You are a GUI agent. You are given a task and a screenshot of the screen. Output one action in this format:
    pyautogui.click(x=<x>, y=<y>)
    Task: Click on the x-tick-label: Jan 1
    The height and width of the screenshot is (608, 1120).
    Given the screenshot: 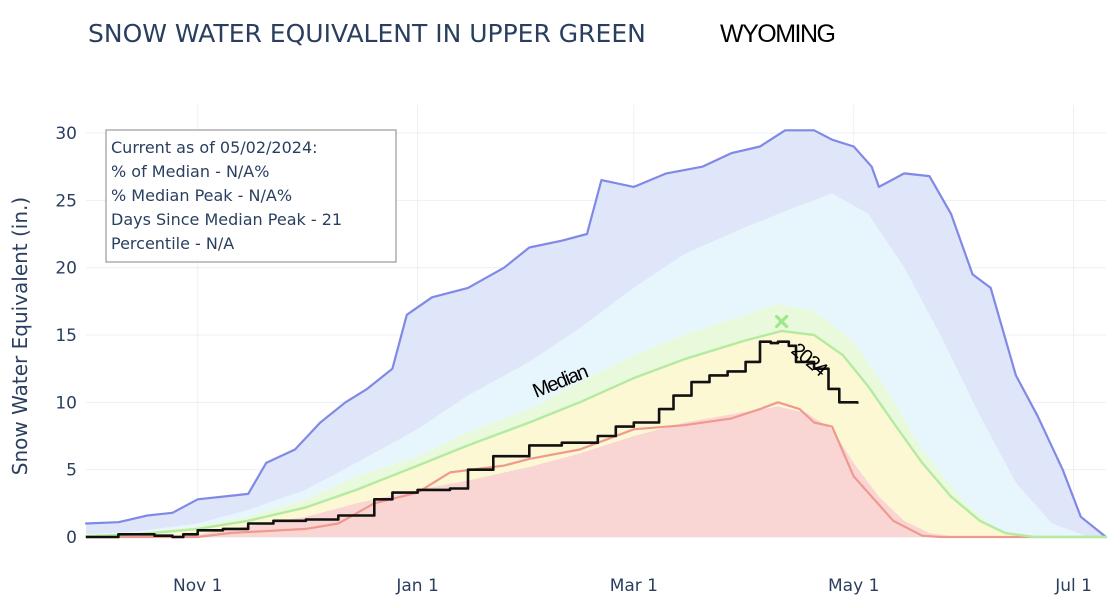 What is the action you would take?
    pyautogui.click(x=416, y=586)
    